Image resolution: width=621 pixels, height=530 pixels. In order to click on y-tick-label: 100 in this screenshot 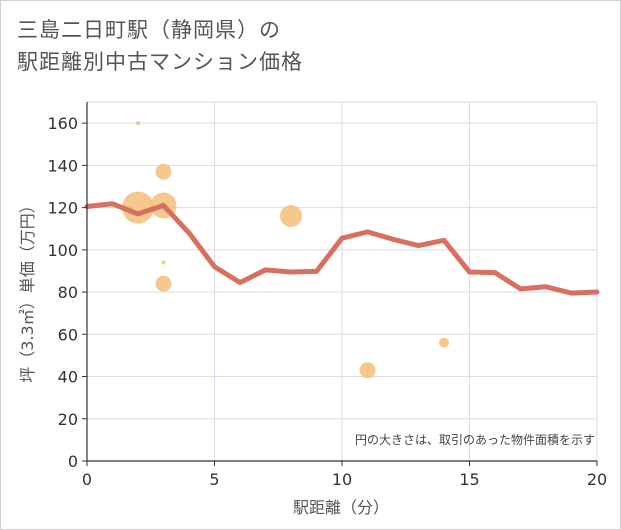, I will do `click(62, 250)`.